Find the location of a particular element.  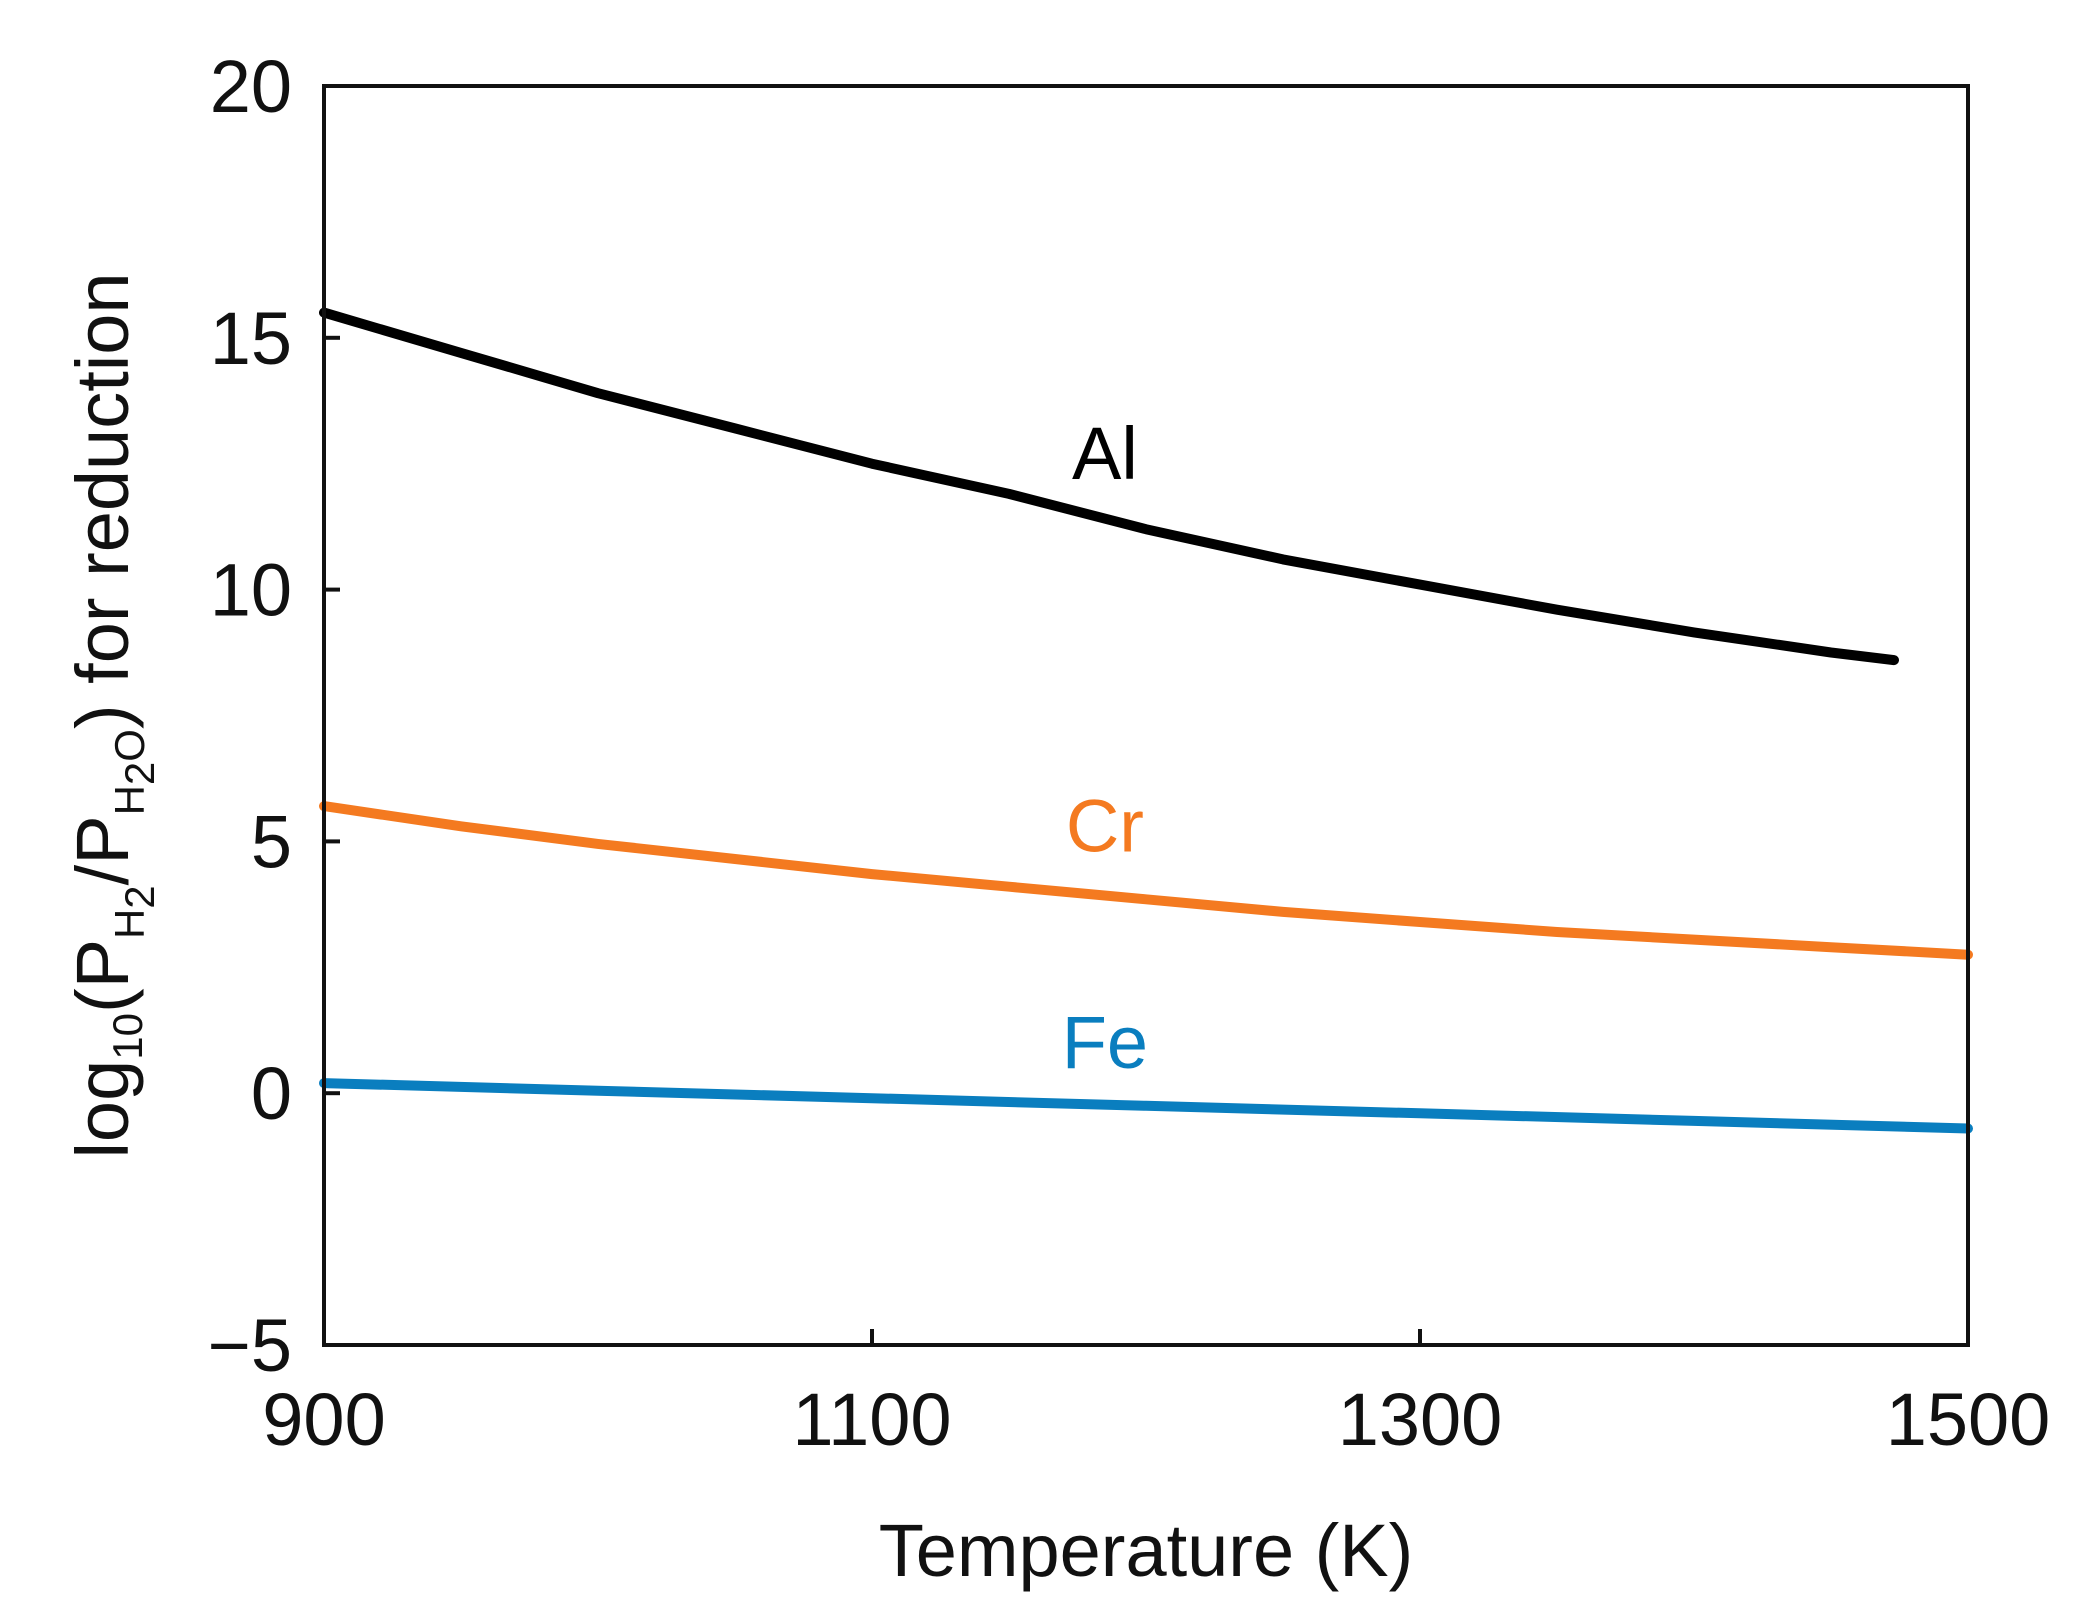

y-tick-label: 0 is located at coordinates (271, 1093).